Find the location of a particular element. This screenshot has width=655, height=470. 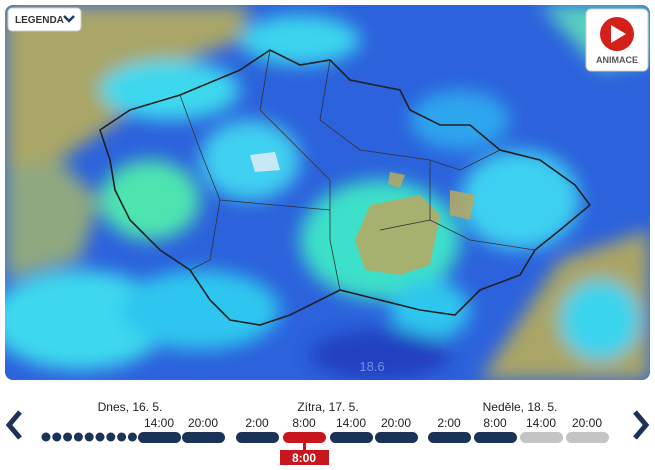

map-label: 18.6 is located at coordinates (371, 366).